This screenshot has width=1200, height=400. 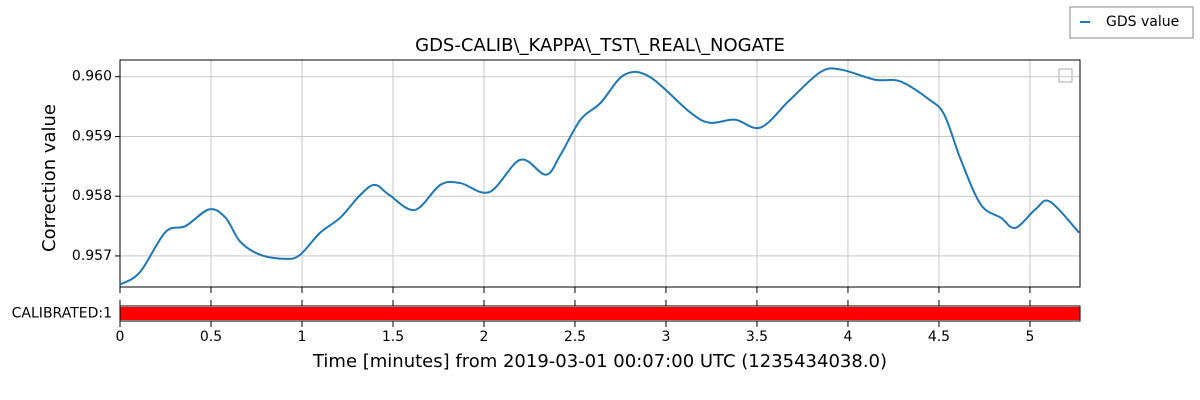 I want to click on segment-bar, so click(x=600, y=313).